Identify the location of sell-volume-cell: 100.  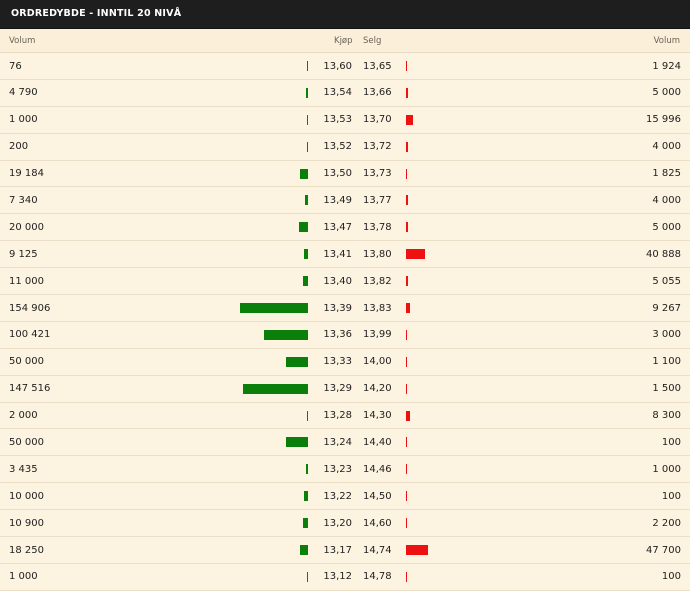
(671, 577).